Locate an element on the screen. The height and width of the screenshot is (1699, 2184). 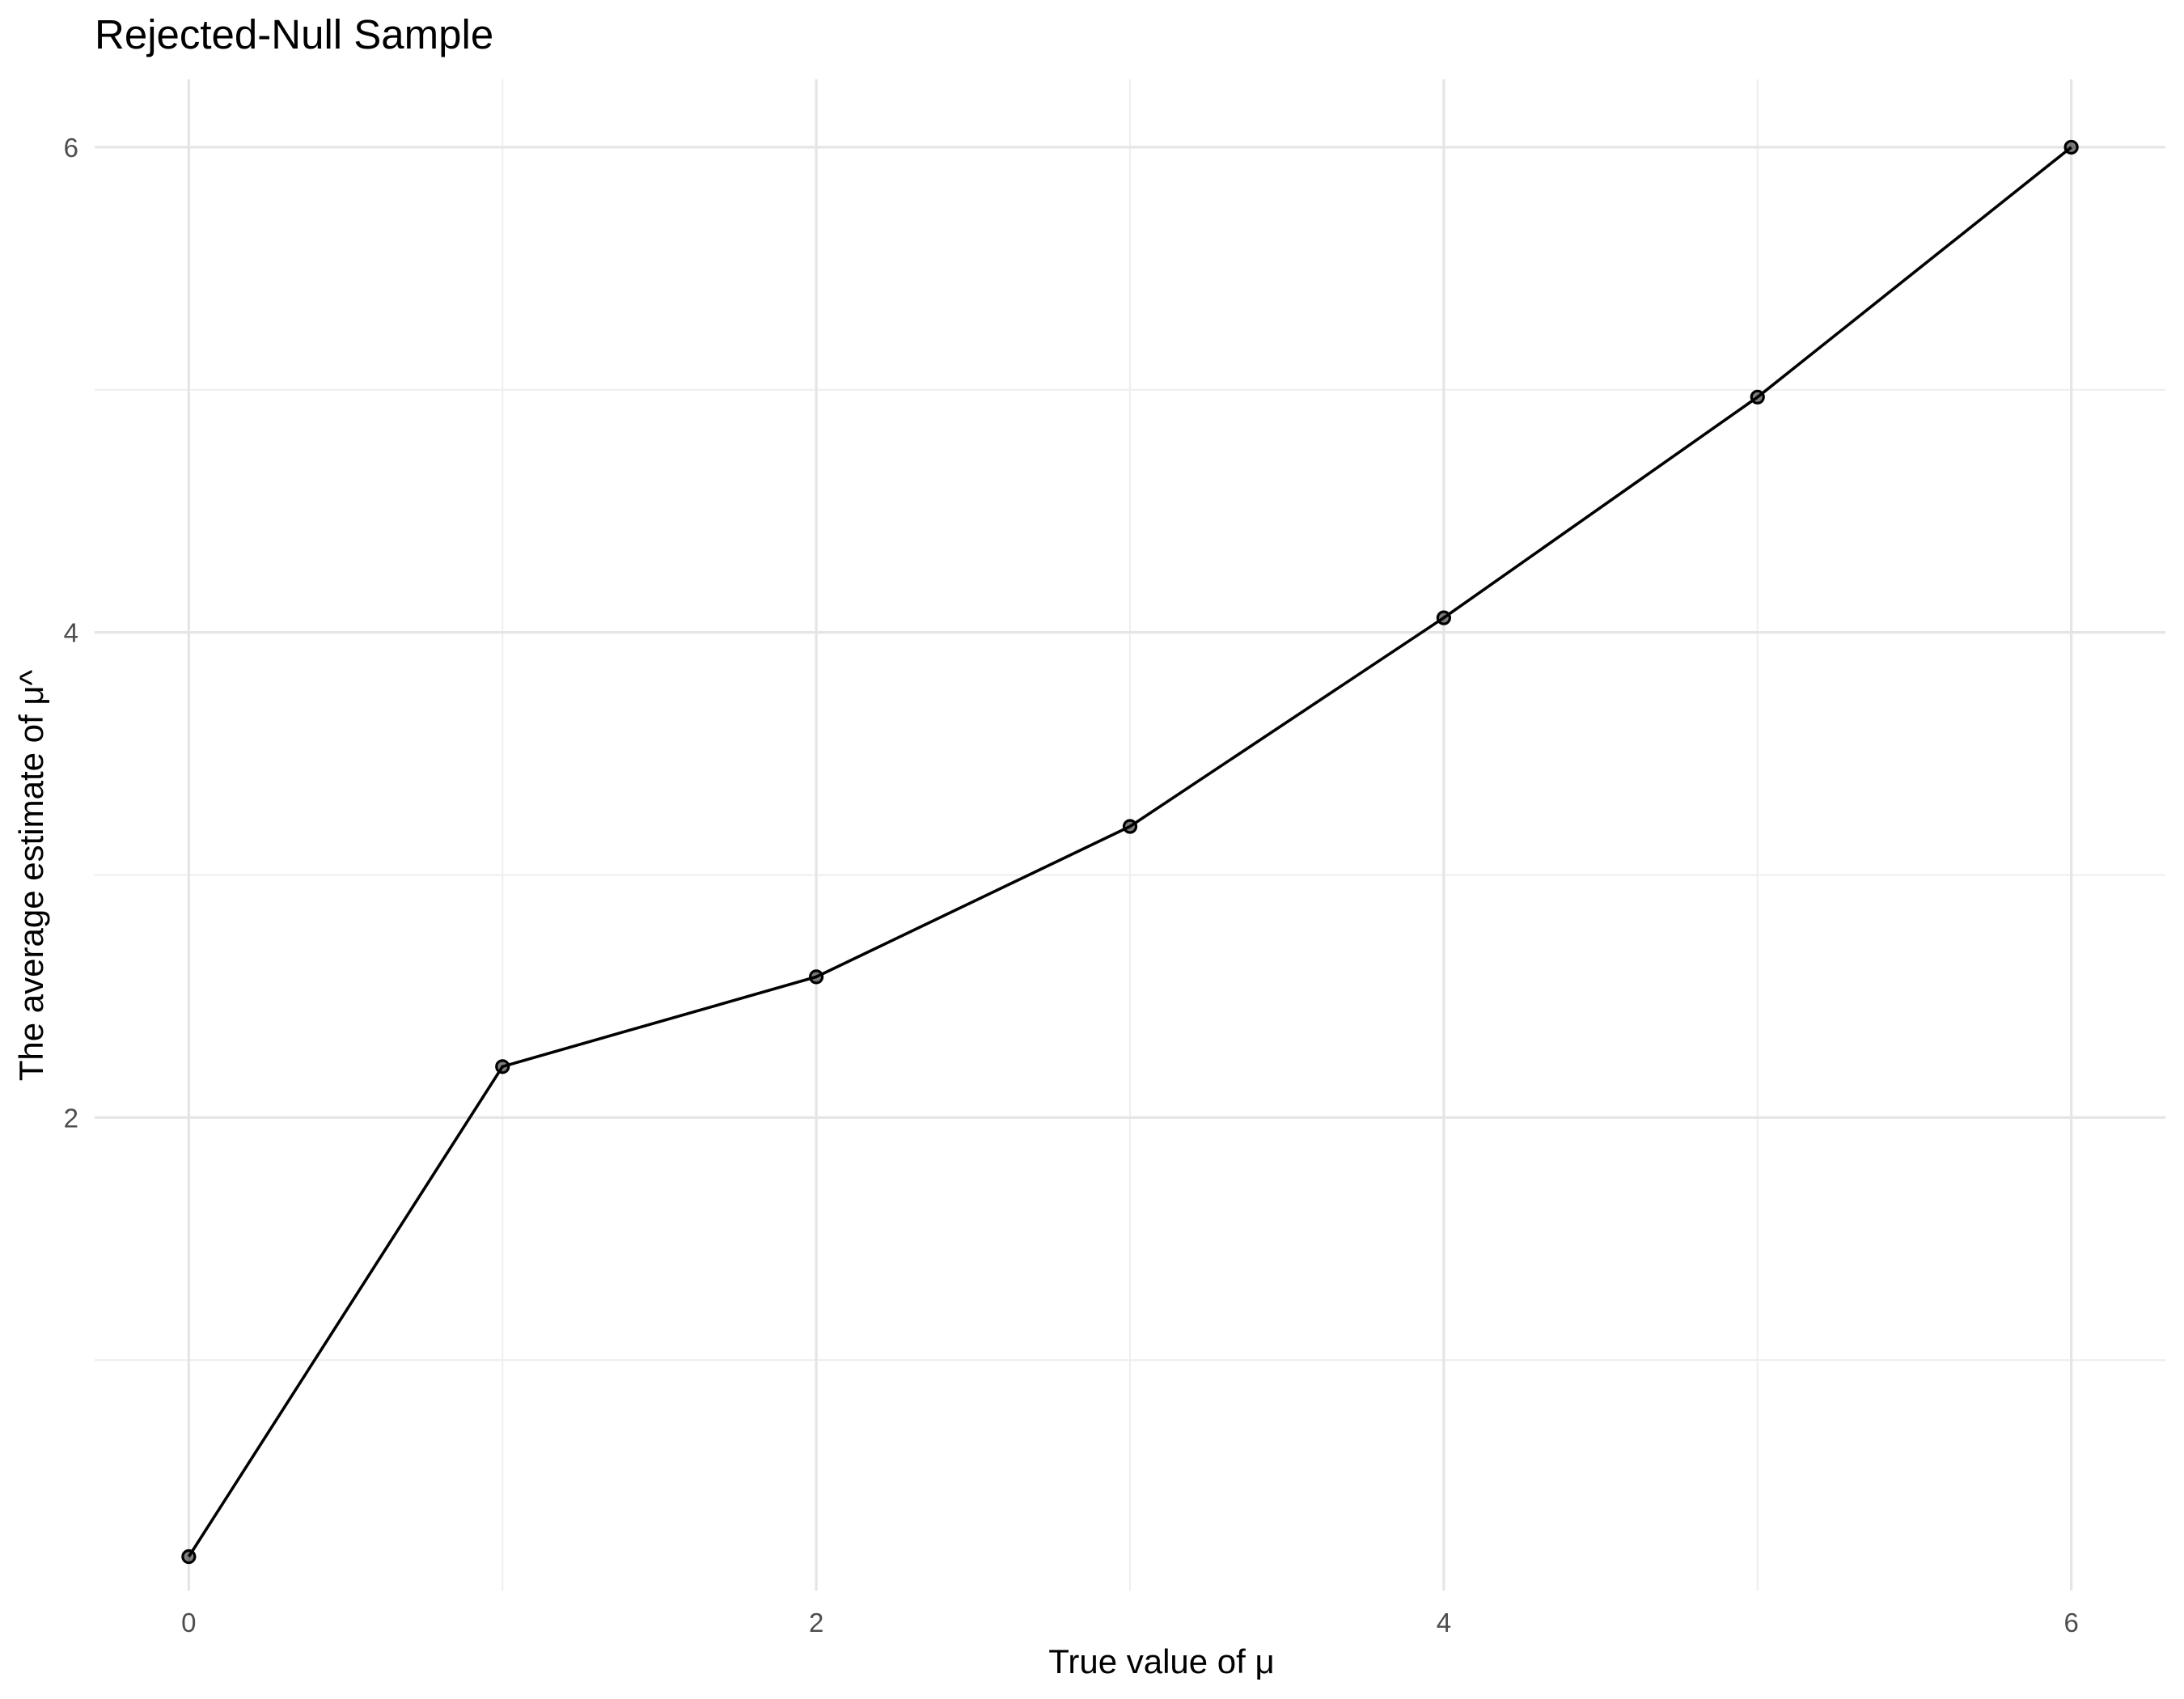
x-tick-label: 4 is located at coordinates (1444, 1623).